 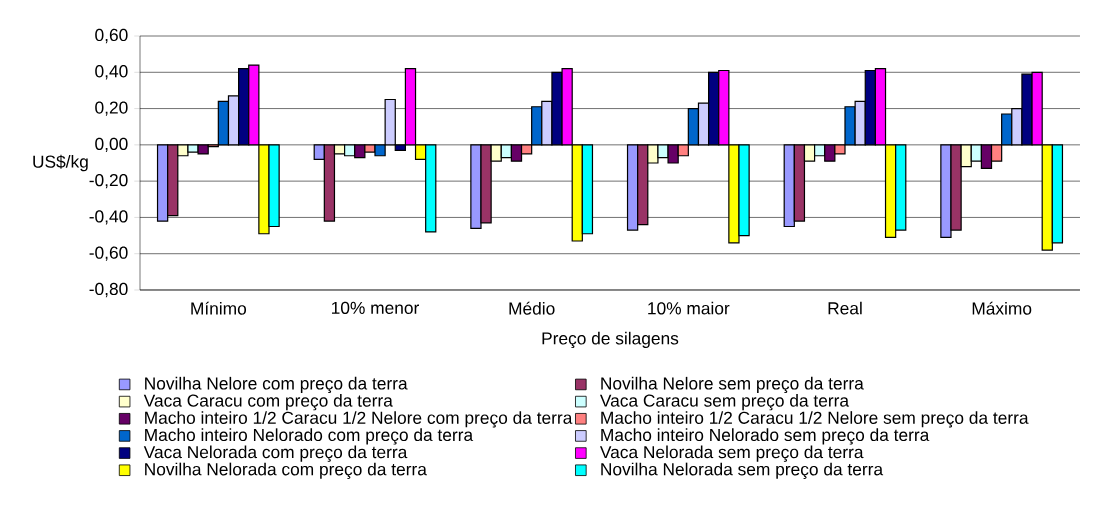 What do you see at coordinates (689, 308) in the screenshot?
I see `x-tick-label: 10% maior` at bounding box center [689, 308].